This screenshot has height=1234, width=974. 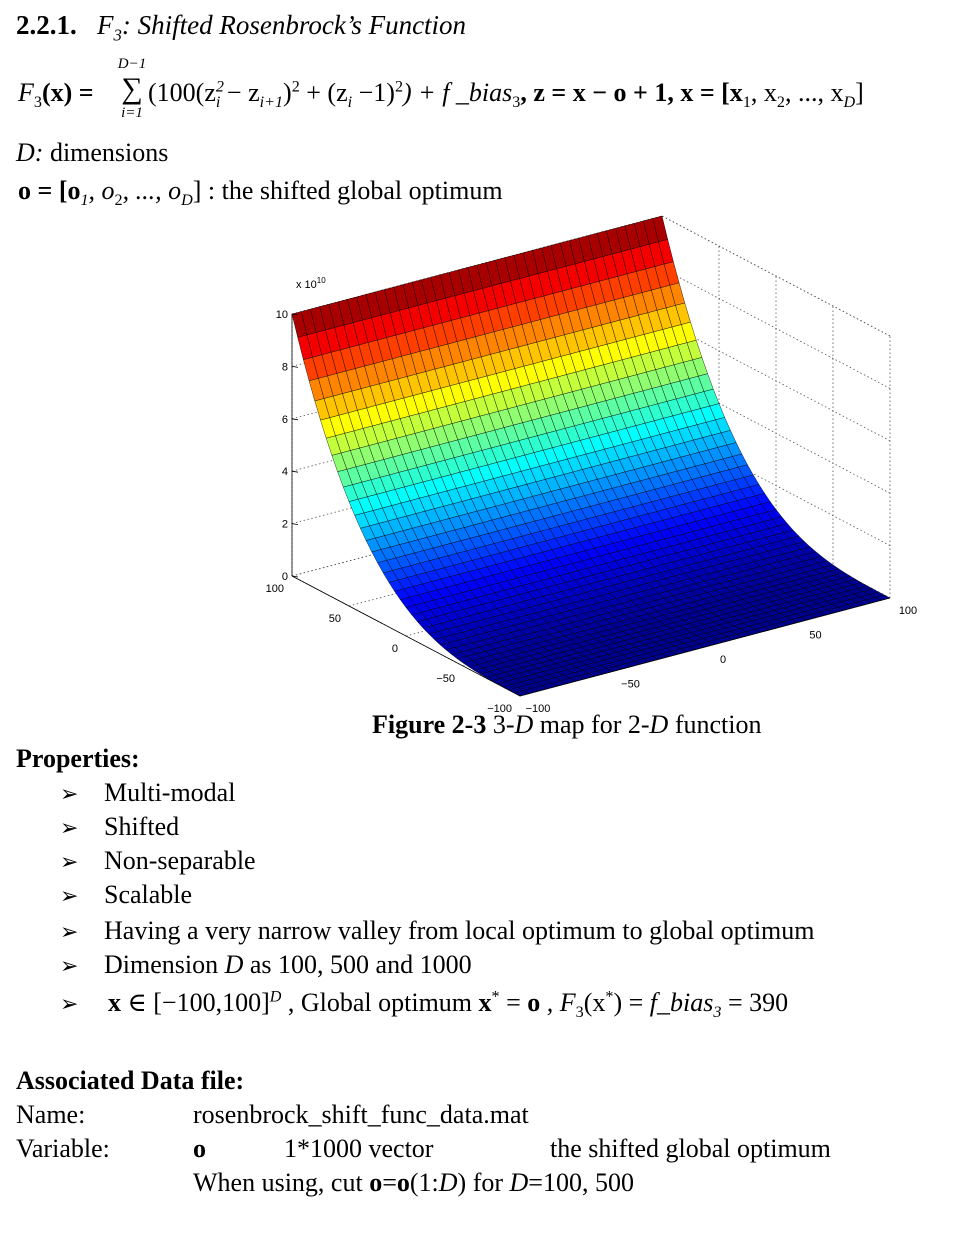 I want to click on section-number: 2.2.1., so click(x=46, y=25).